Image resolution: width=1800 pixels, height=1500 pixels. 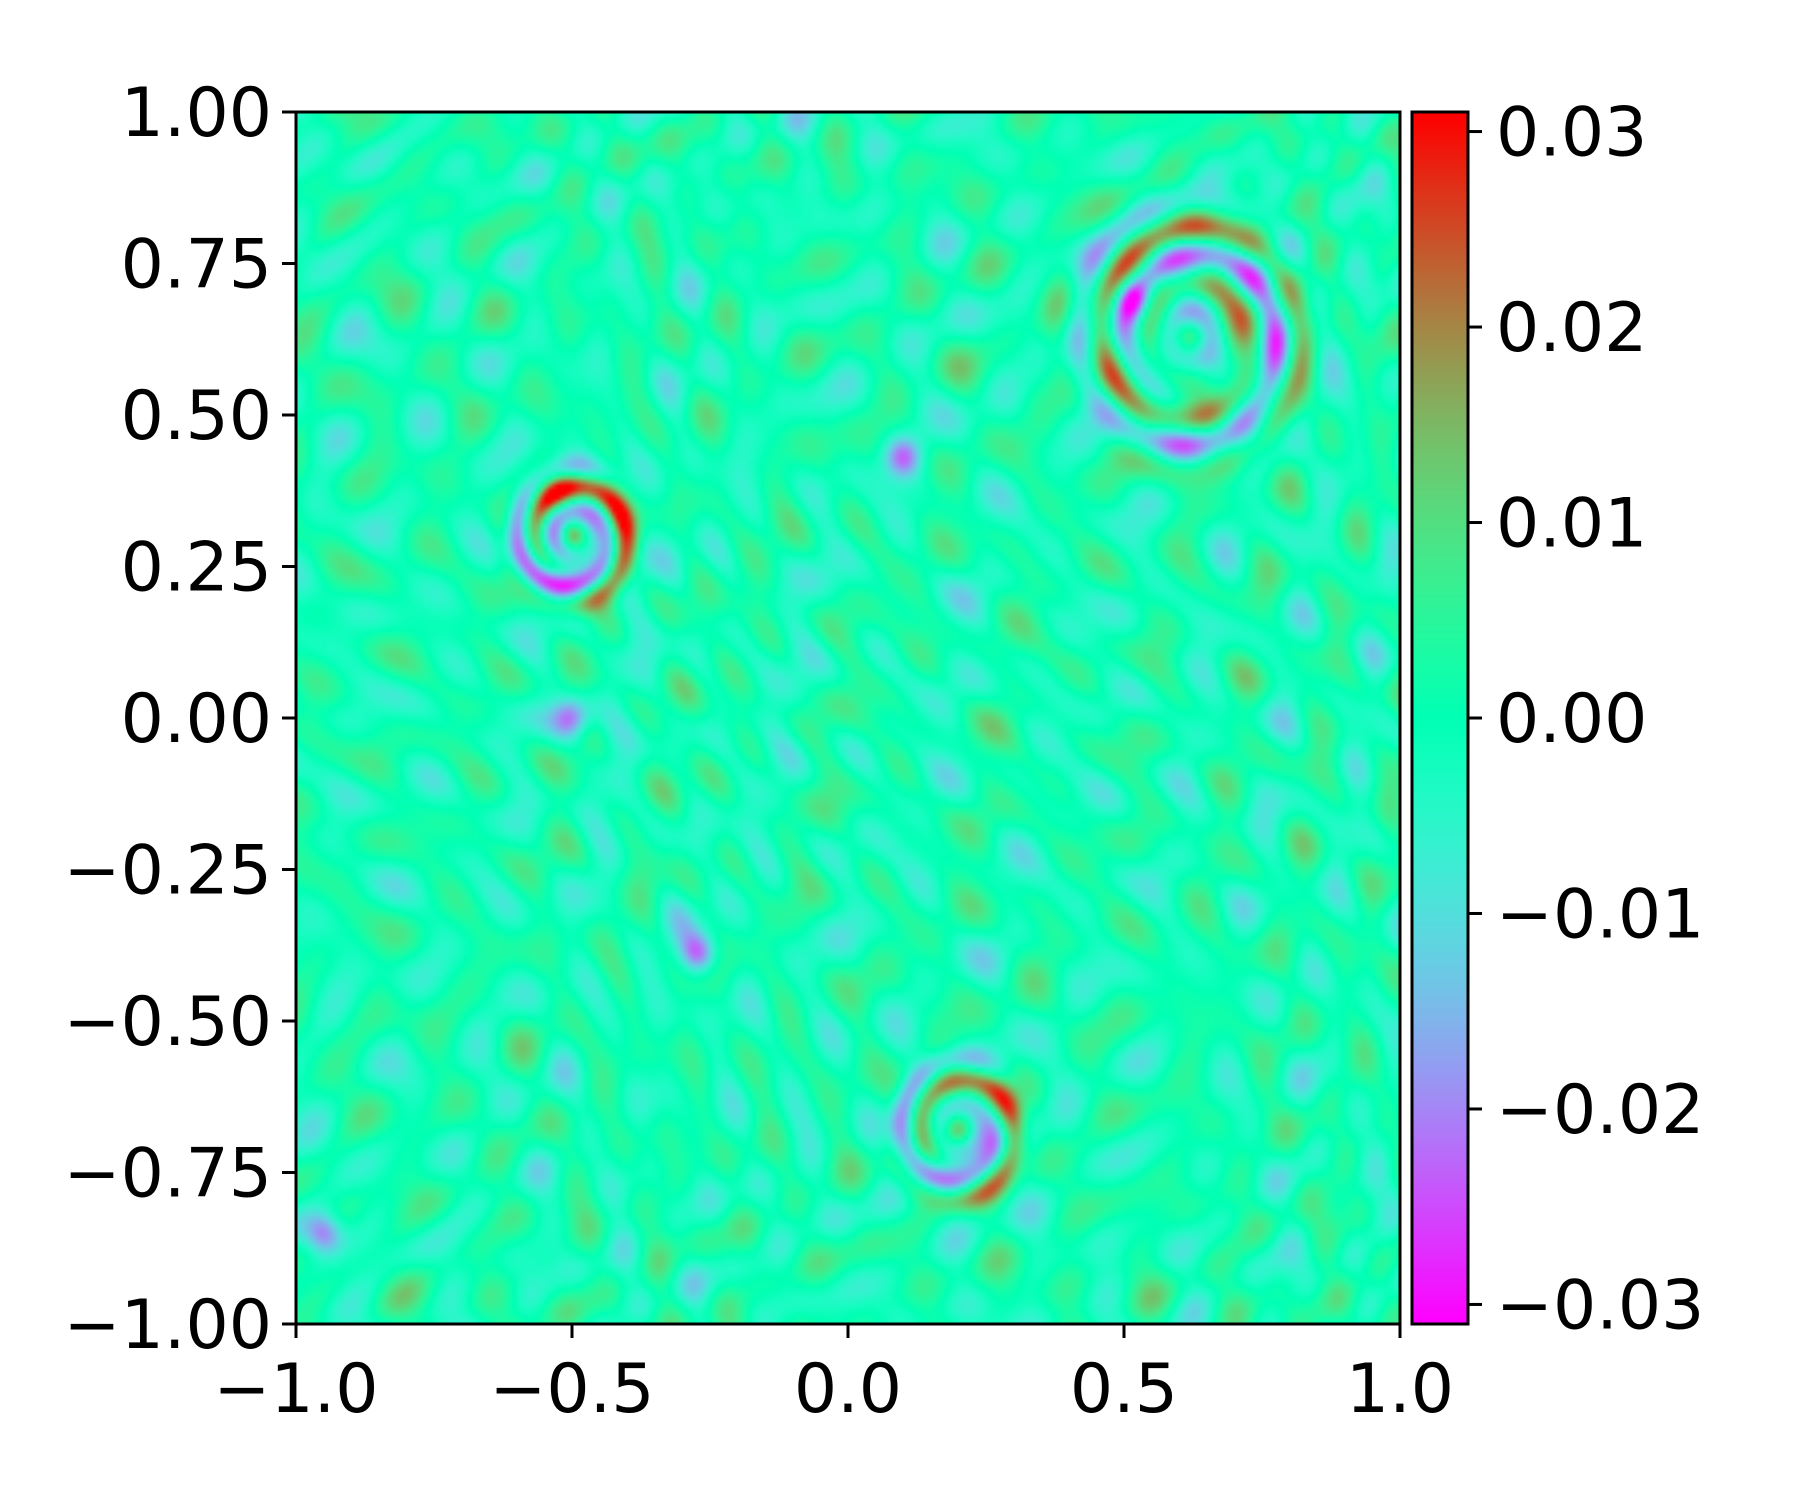 What do you see at coordinates (196, 265) in the screenshot?
I see `y-tick-label: 0.75` at bounding box center [196, 265].